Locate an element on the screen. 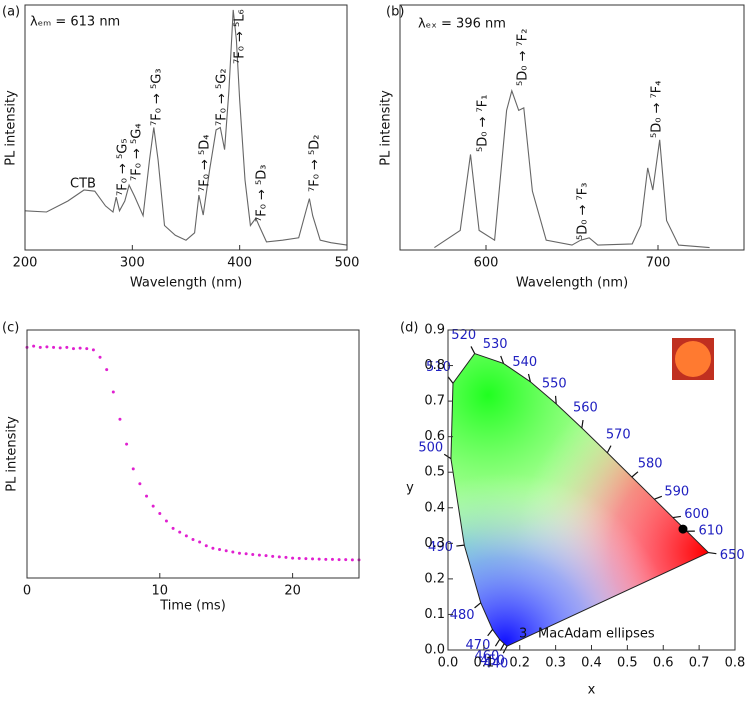 The width and height of the screenshot is (745, 701). x-tick-label: 300 is located at coordinates (132, 263).